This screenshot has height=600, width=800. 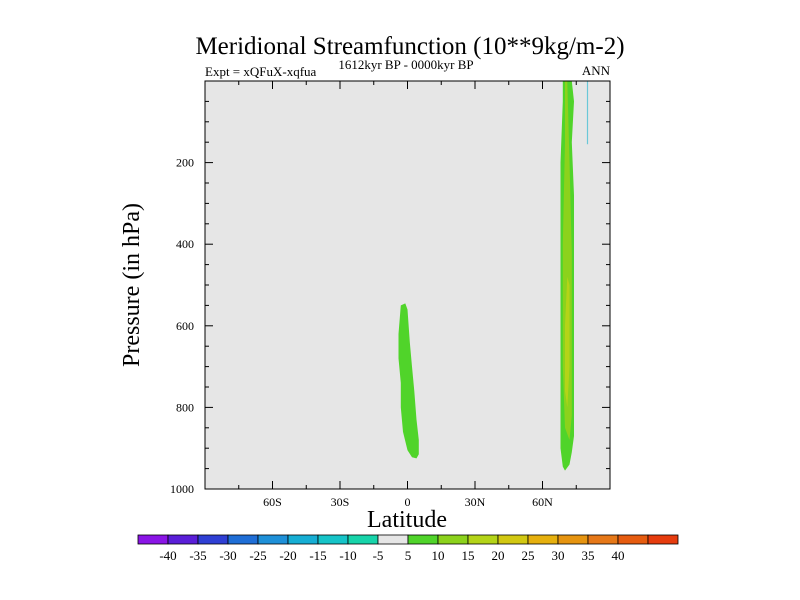 What do you see at coordinates (167, 555) in the screenshot?
I see `colorbar-label: -40` at bounding box center [167, 555].